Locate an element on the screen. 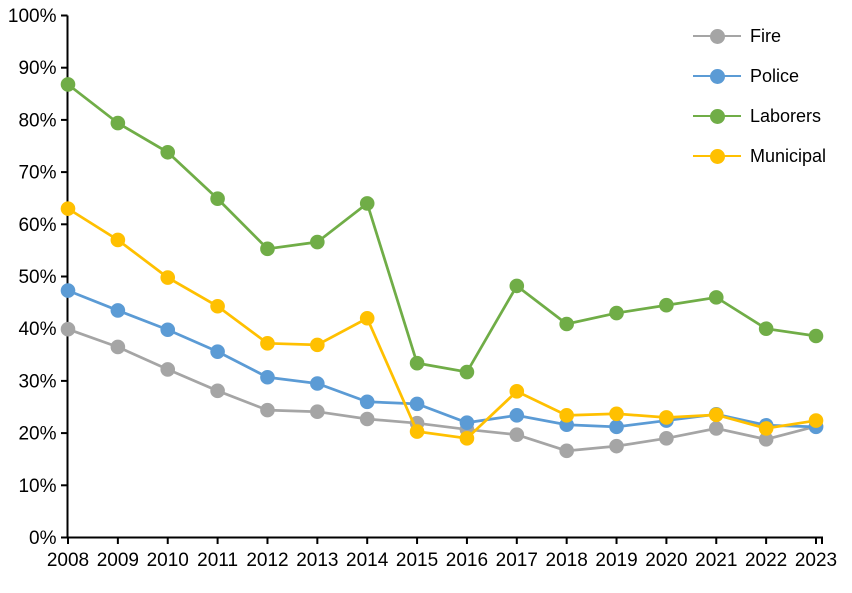 Image resolution: width=852 pixels, height=593 pixels. x-tick-label: 2012 is located at coordinates (267, 560).